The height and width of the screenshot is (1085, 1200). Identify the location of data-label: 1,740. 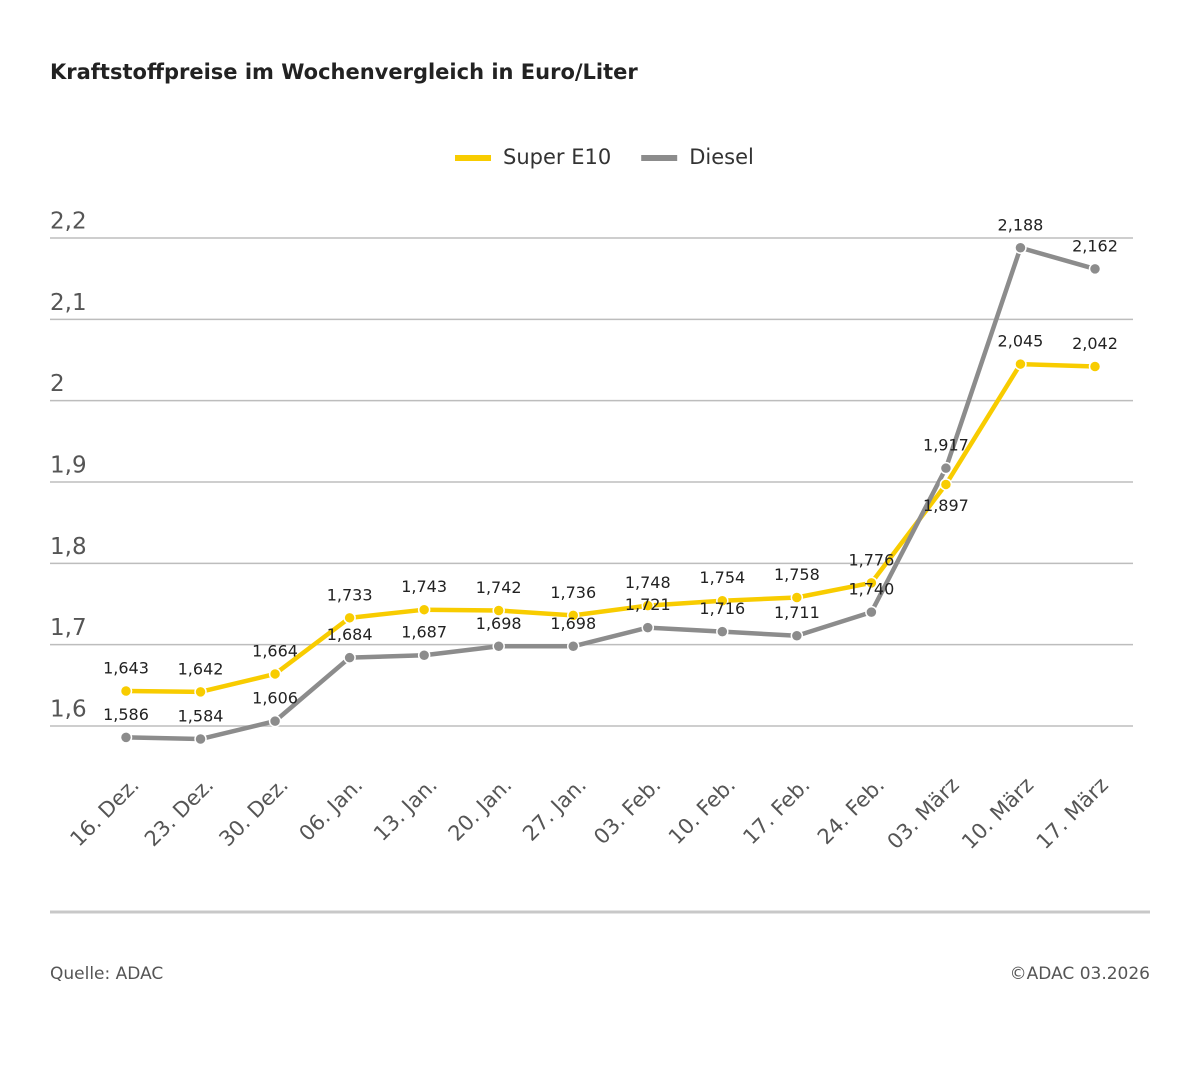
(871, 589).